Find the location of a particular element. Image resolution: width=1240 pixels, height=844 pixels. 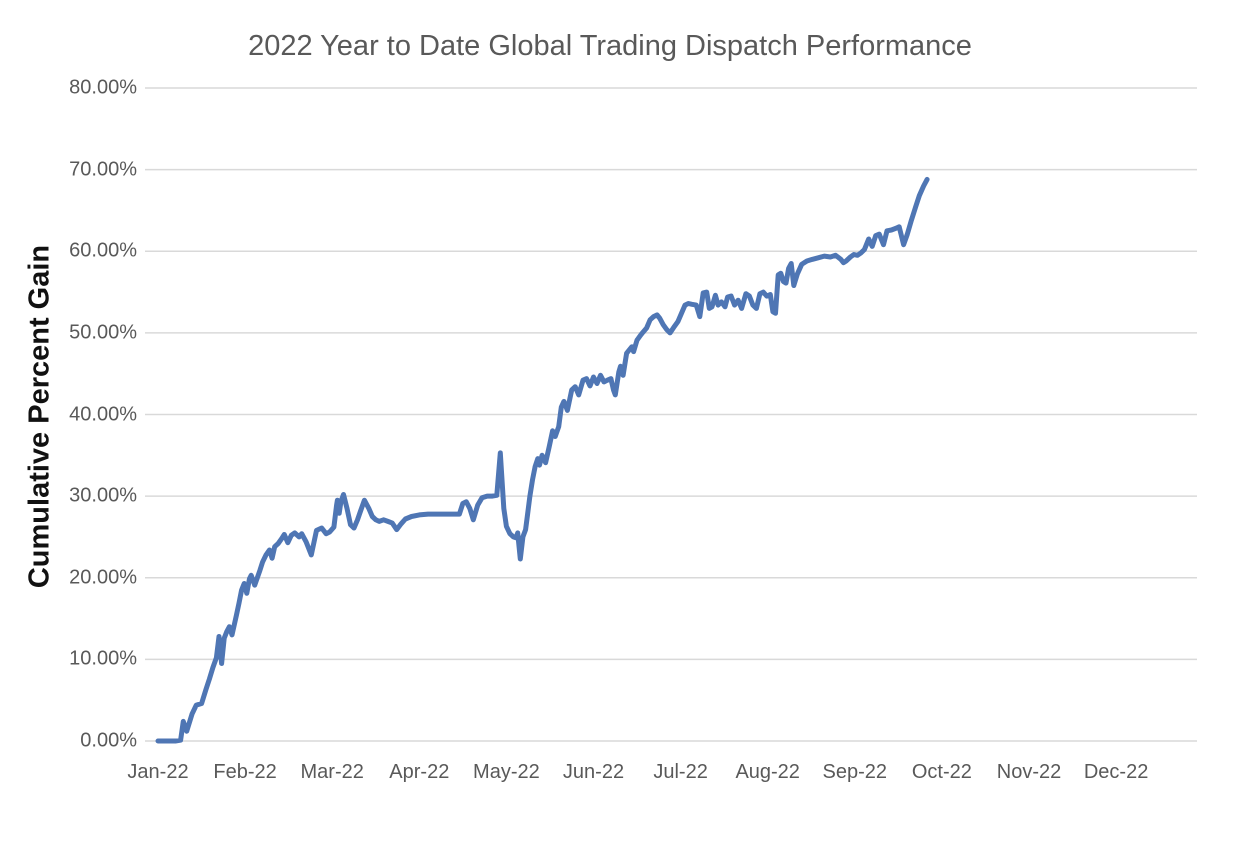

x-tick-label: Oct-22 is located at coordinates (941, 772).